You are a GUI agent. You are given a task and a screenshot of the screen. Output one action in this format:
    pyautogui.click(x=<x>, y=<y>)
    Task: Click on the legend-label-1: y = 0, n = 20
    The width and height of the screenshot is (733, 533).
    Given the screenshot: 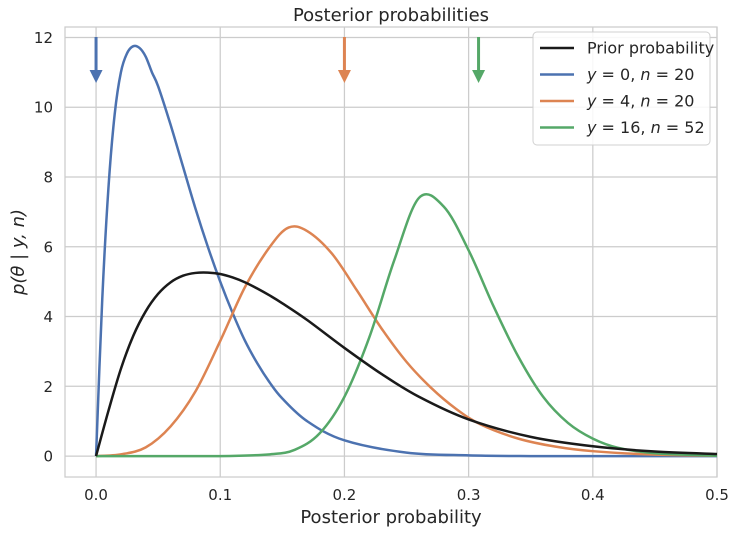 What is the action you would take?
    pyautogui.click(x=640, y=74)
    